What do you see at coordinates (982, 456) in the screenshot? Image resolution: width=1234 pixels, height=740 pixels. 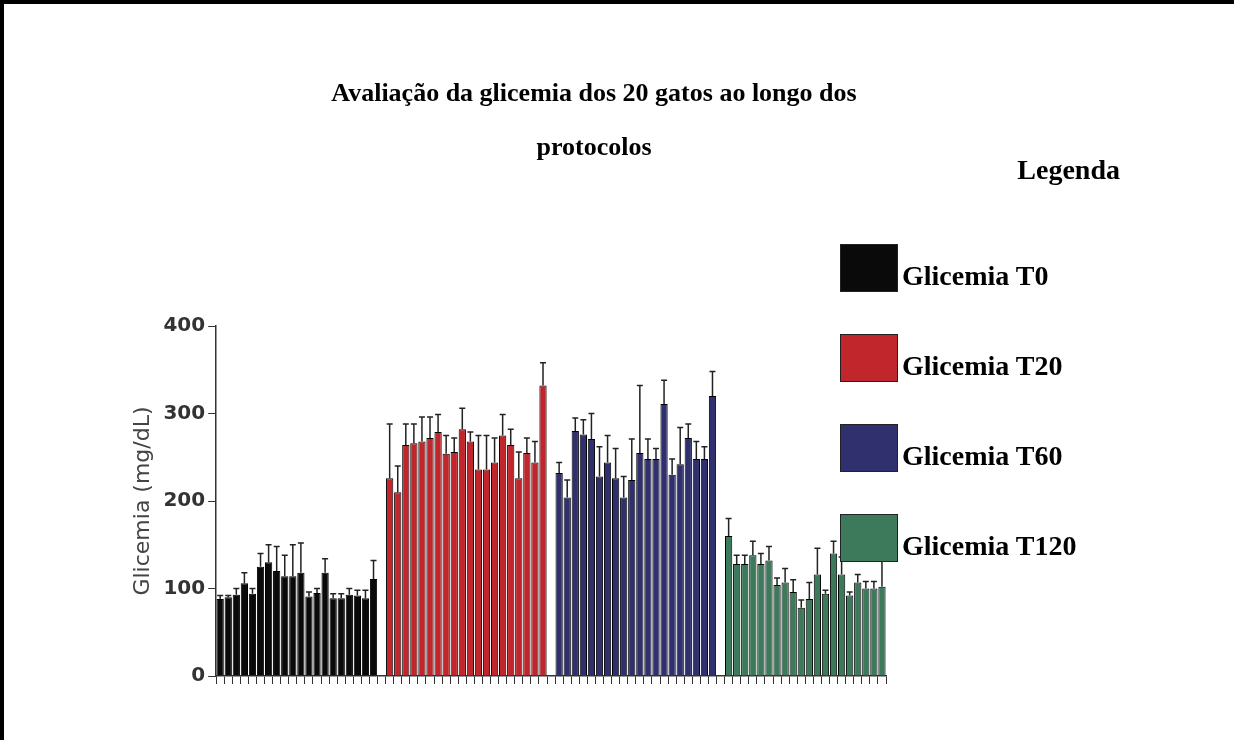 I see `legend-label: Glicemia T60` at bounding box center [982, 456].